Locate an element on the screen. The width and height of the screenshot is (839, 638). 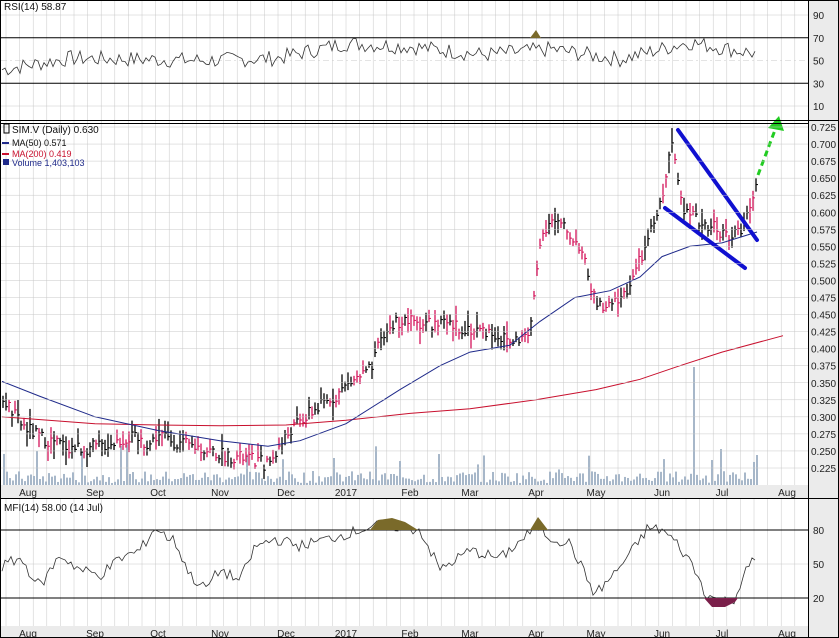
date-tick-label: Nov is located at coordinates (220, 493).